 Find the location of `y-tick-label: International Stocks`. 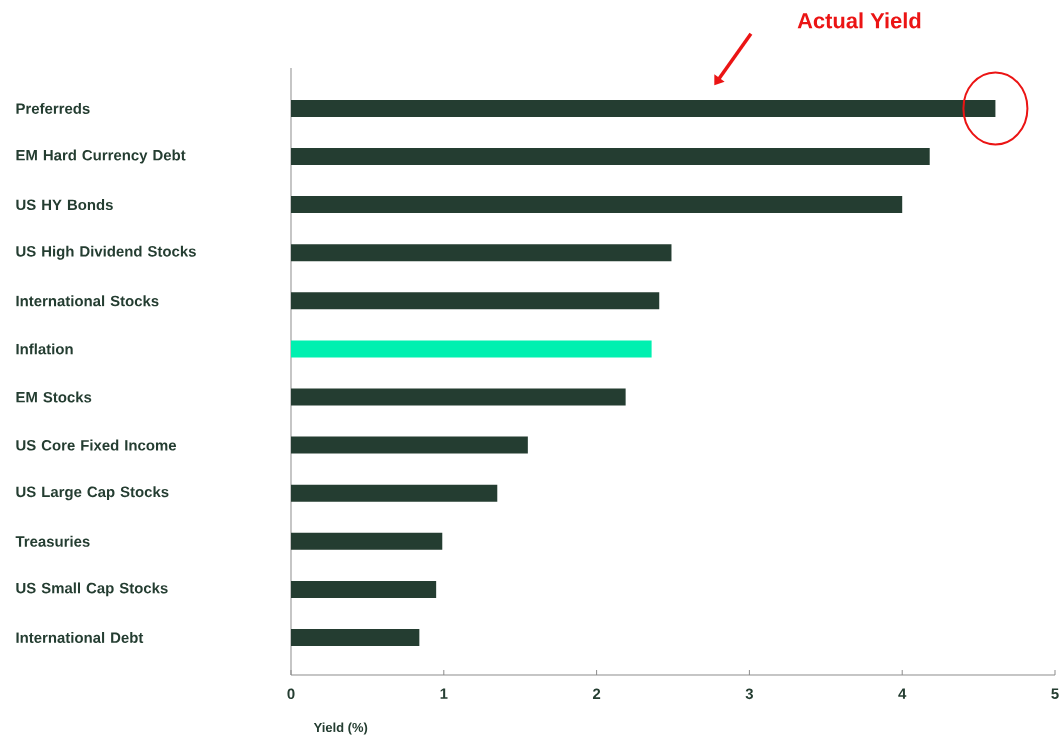

y-tick-label: International Stocks is located at coordinates (87, 301).